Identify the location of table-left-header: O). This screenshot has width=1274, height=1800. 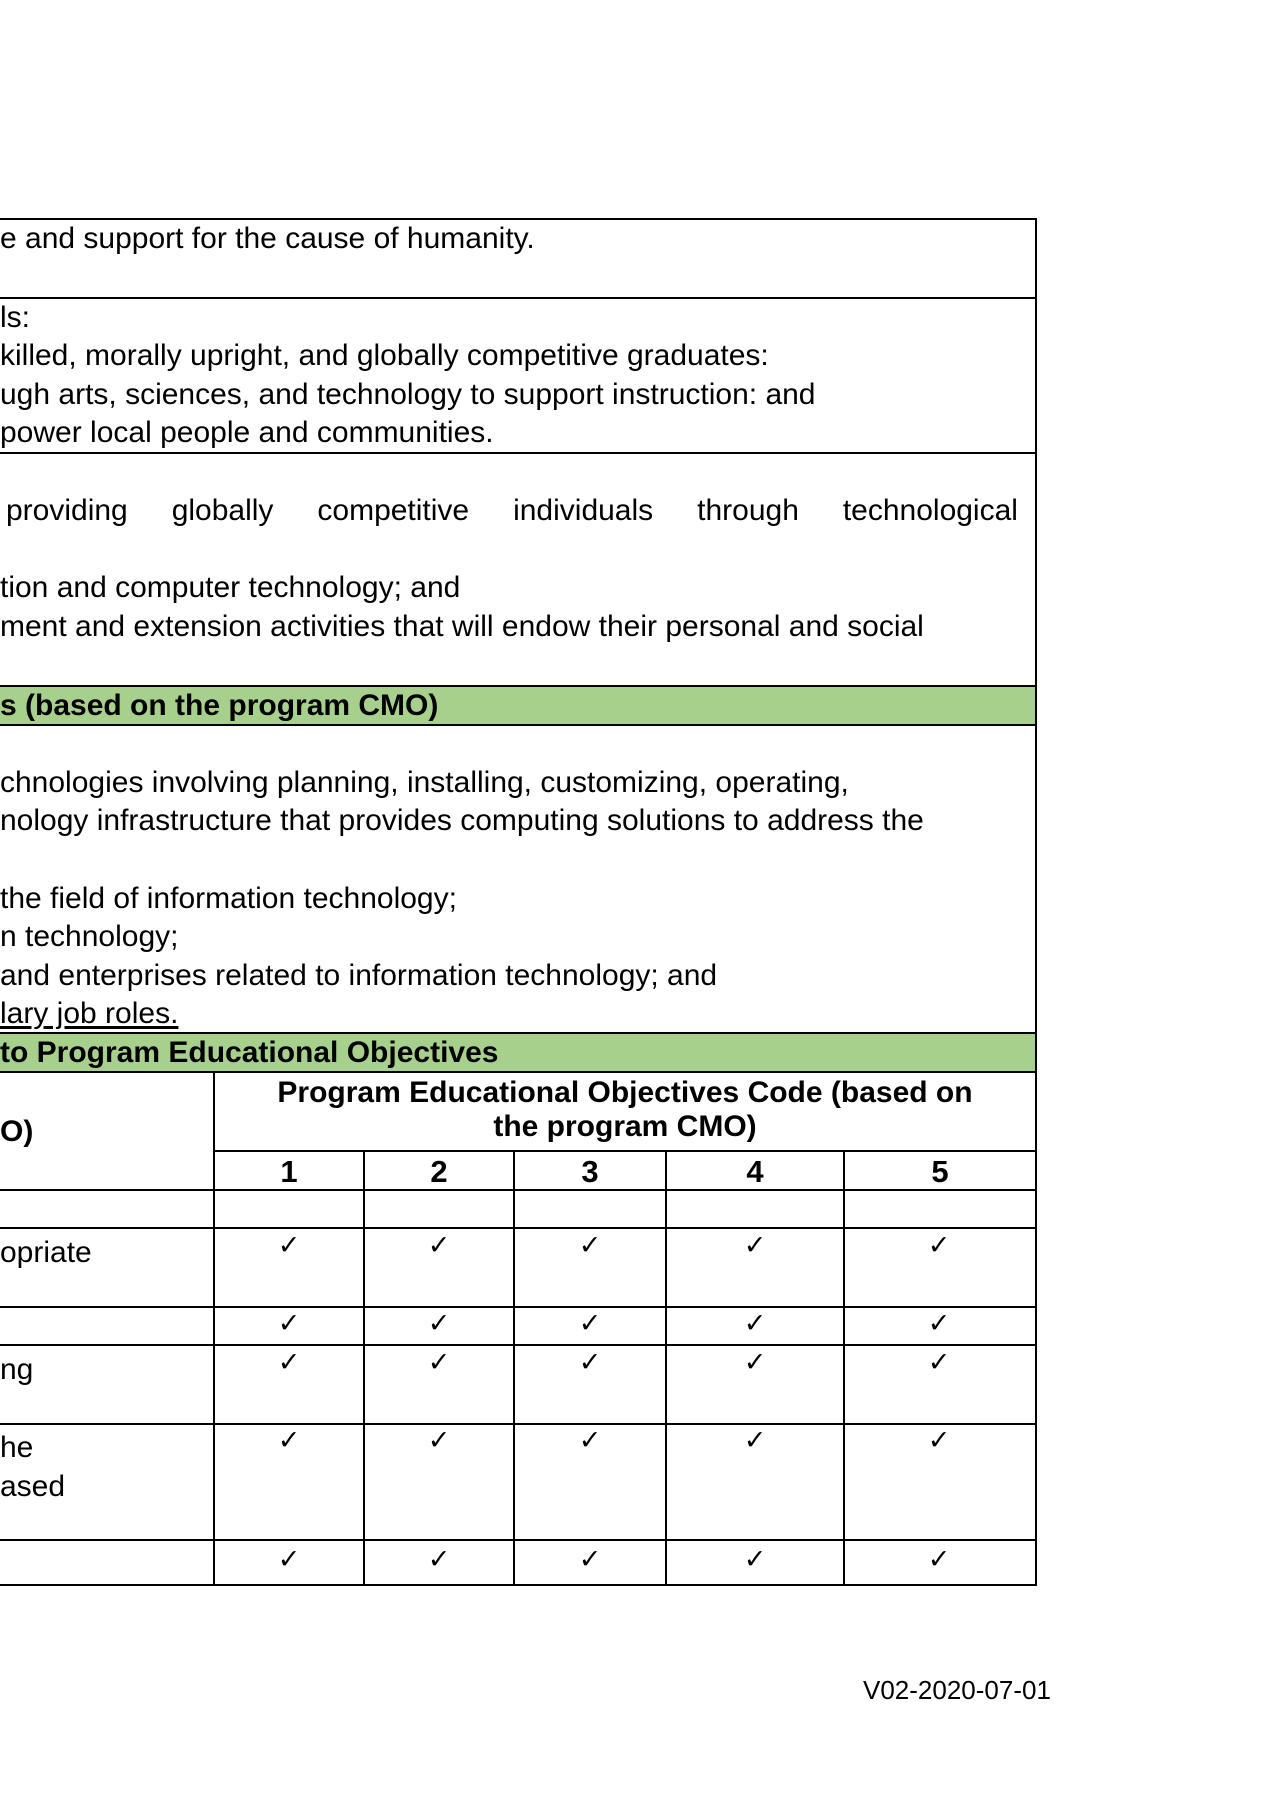
(17, 1131).